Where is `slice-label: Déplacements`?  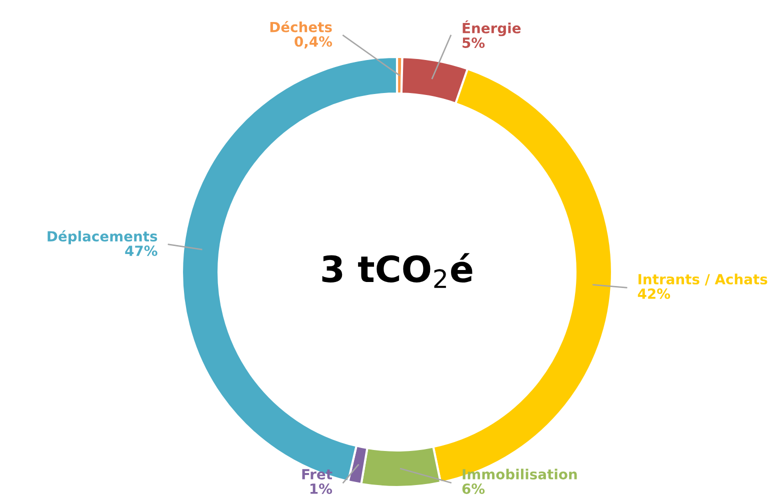 slice-label: Déplacements is located at coordinates (103, 237).